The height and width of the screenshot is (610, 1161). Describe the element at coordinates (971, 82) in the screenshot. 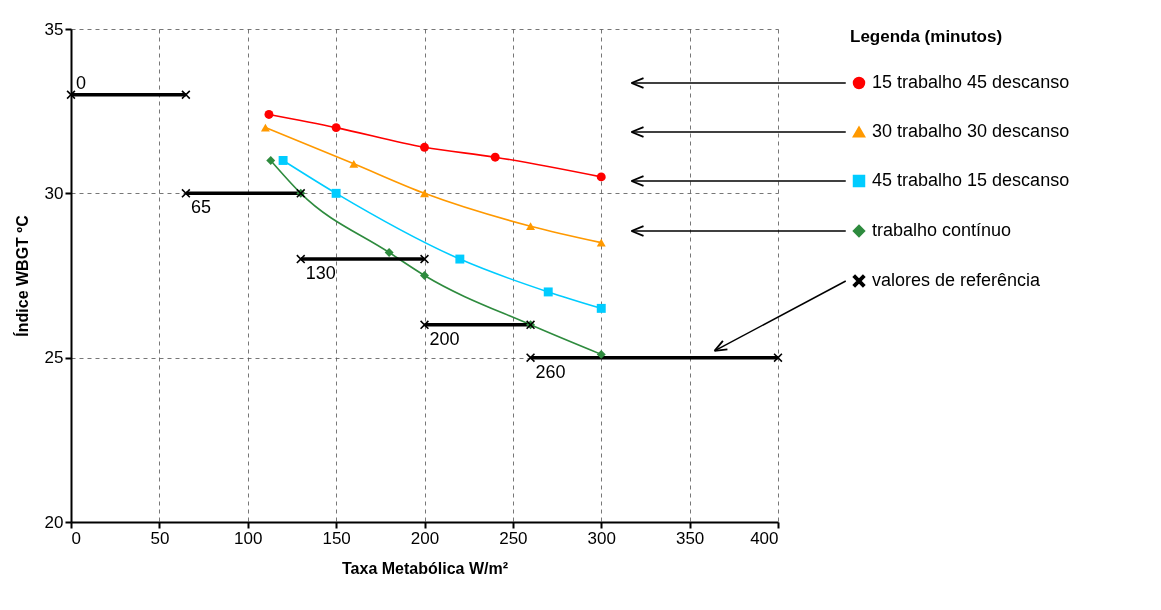

I see `legend-label: 15 trabalho 45 descanso` at that location.